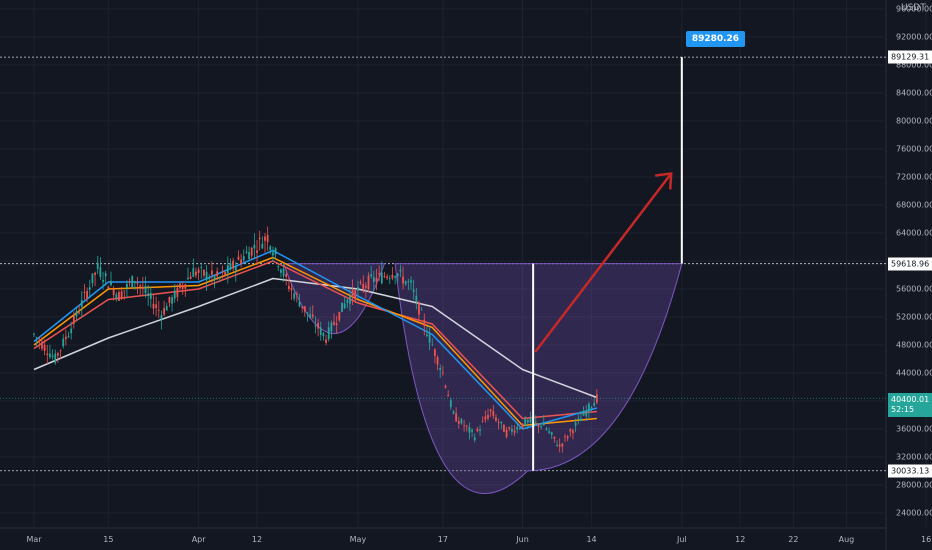 The image size is (932, 550). I want to click on y-tick-label: 96000.00, so click(914, 9).